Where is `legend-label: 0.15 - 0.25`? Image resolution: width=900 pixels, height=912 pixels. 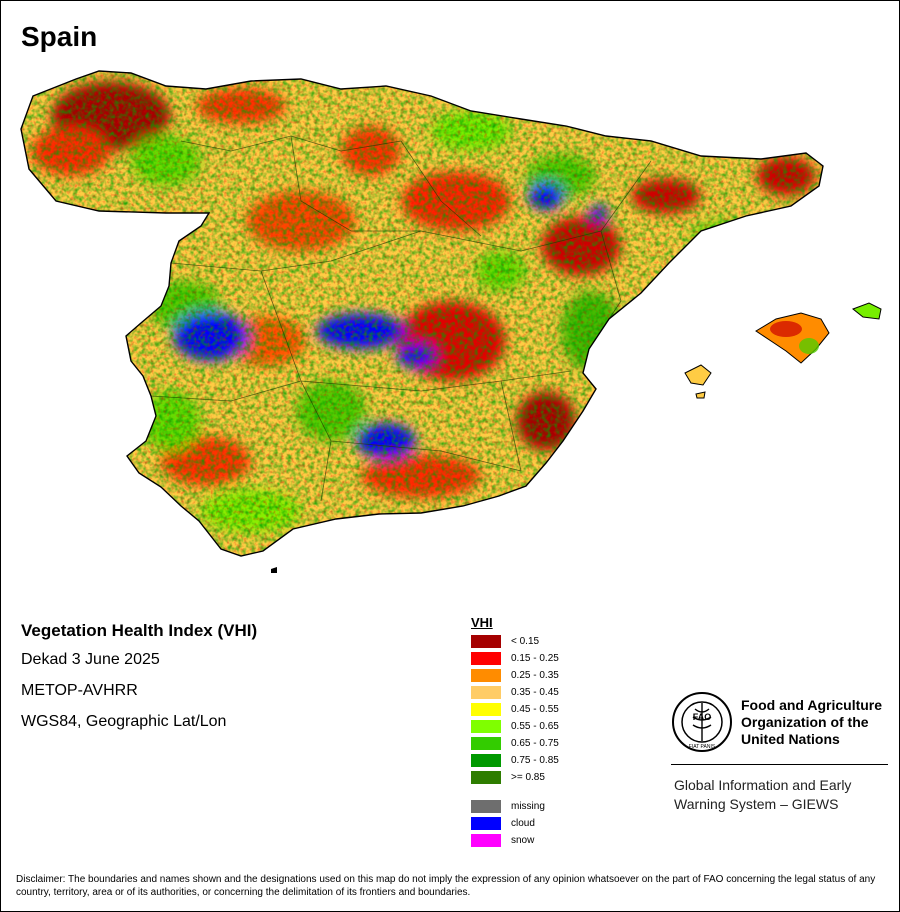 legend-label: 0.15 - 0.25 is located at coordinates (535, 658).